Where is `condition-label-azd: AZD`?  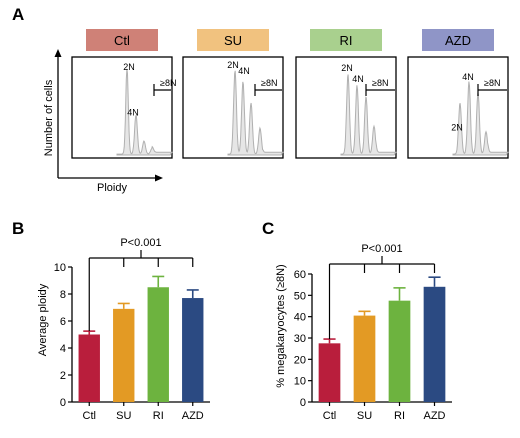
condition-label-azd: AZD is located at coordinates (458, 40).